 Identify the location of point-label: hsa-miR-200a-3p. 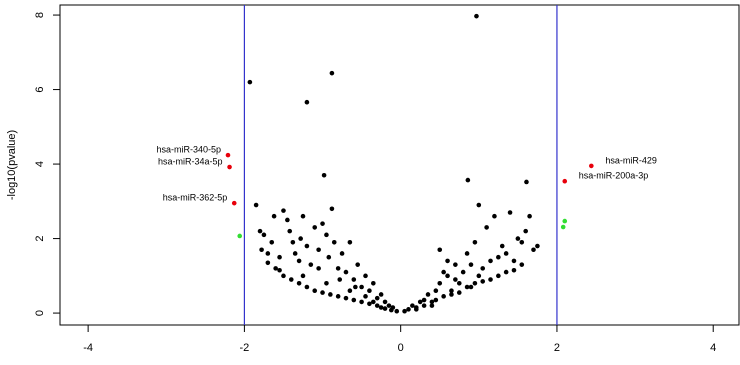
(614, 176).